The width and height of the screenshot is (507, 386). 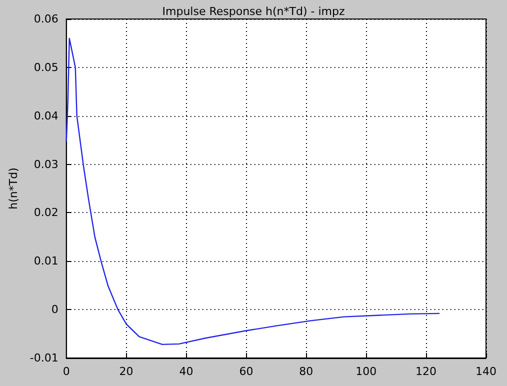 I want to click on x-tick-label: 40, so click(x=186, y=371).